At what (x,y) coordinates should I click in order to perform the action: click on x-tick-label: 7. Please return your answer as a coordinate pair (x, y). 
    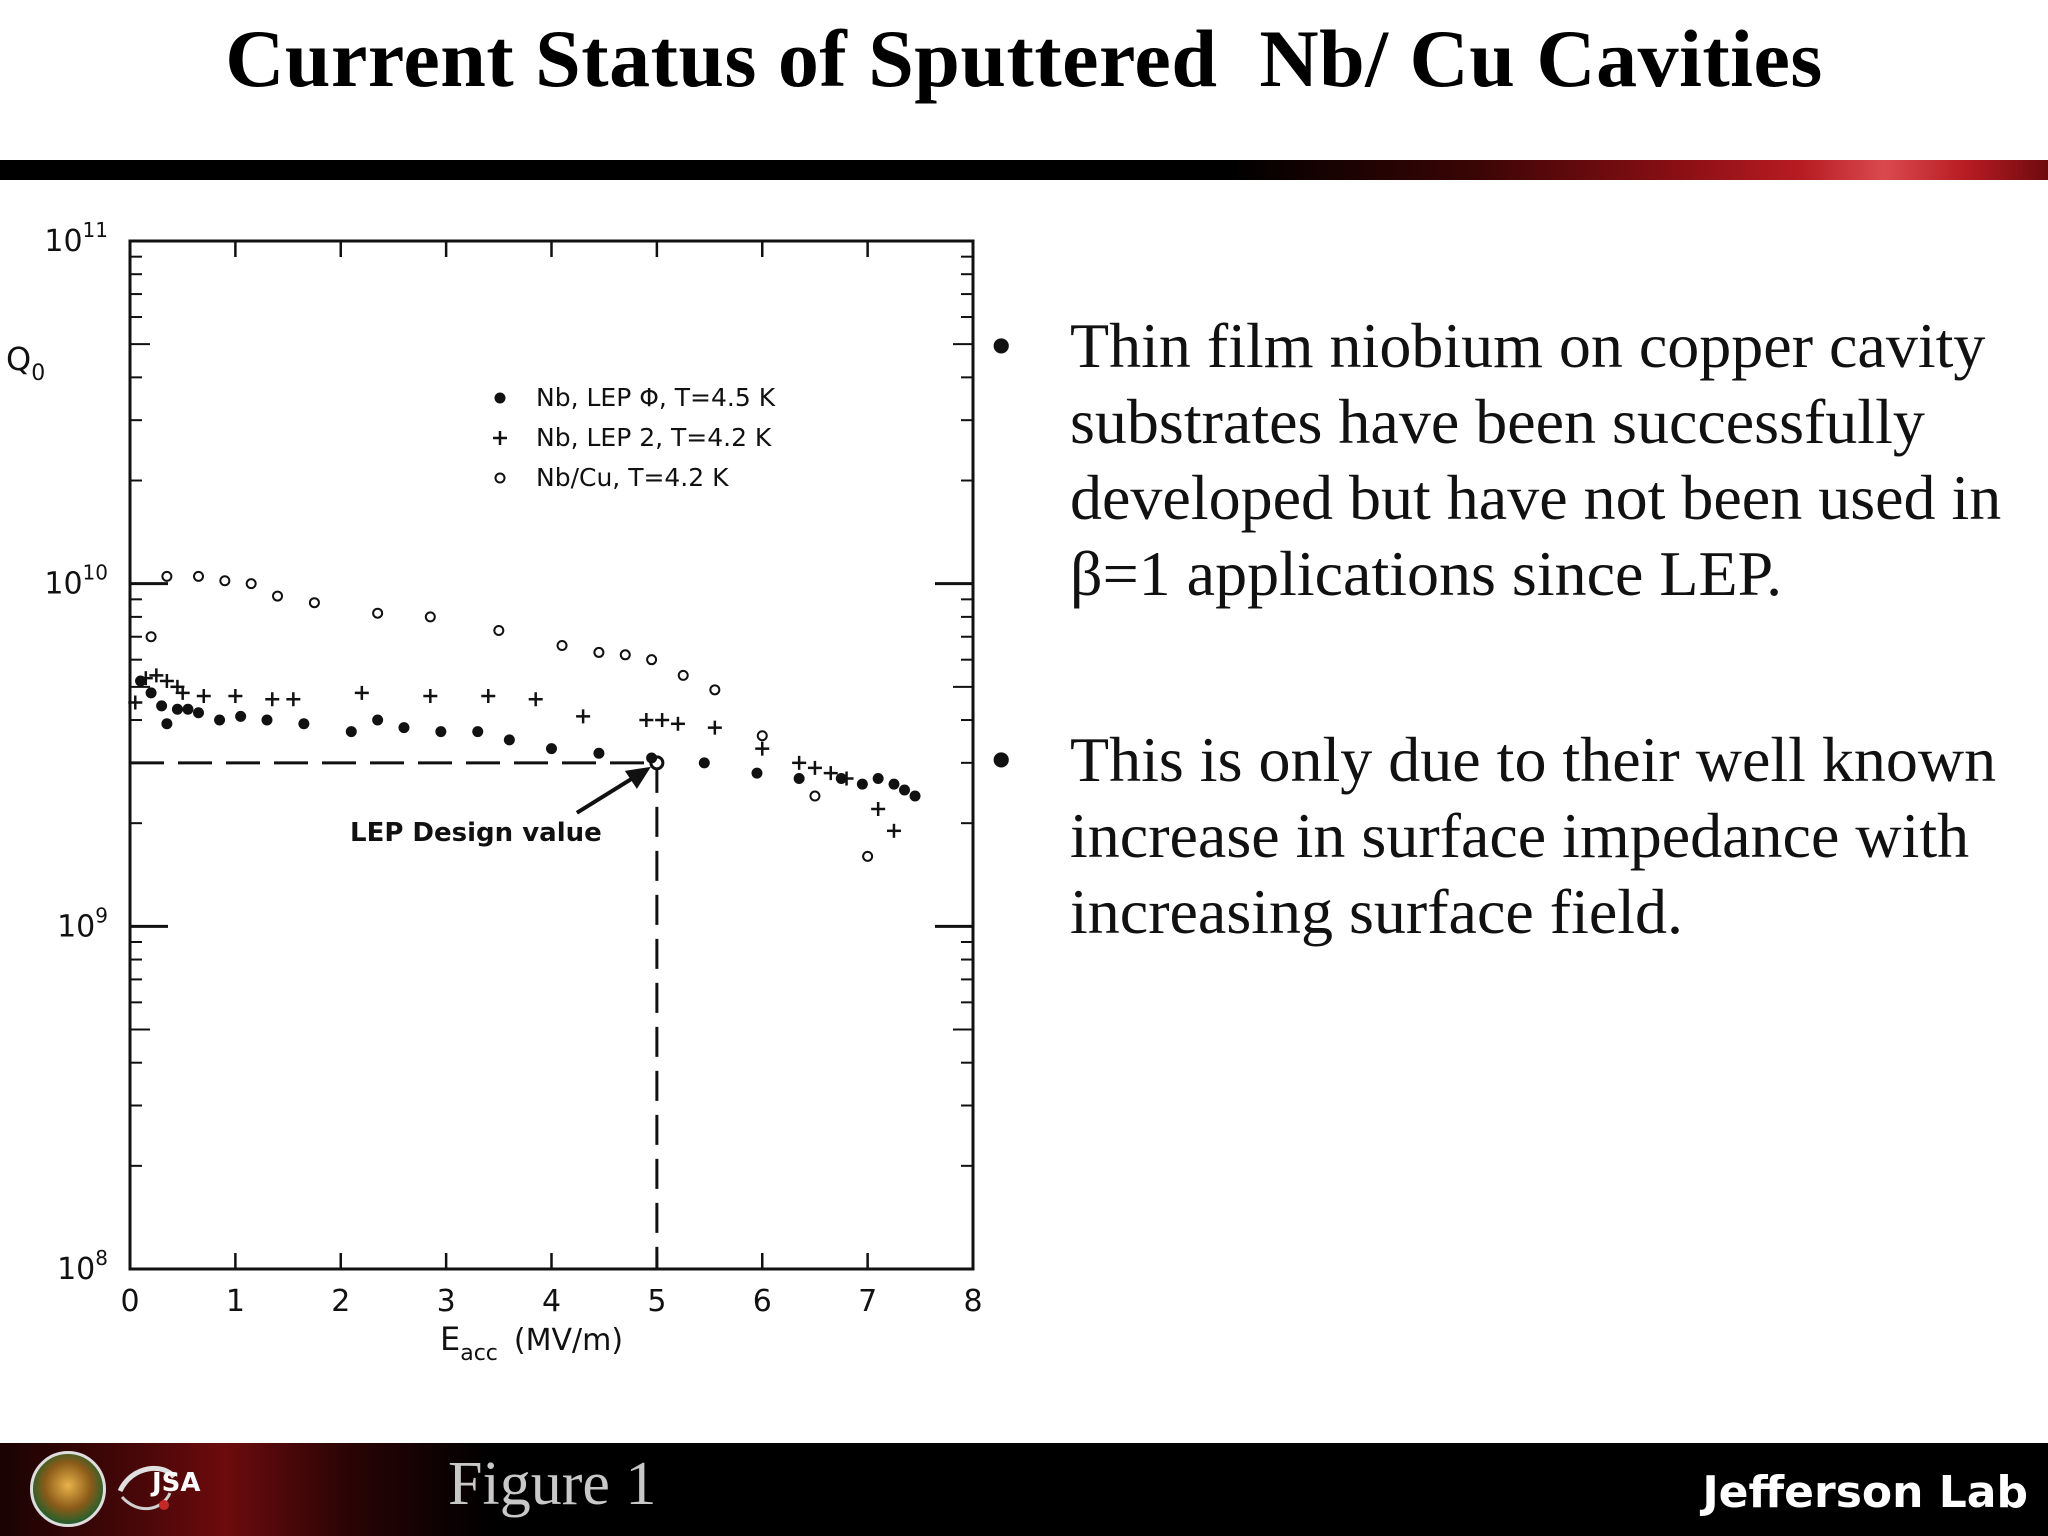
    Looking at the image, I should click on (867, 1301).